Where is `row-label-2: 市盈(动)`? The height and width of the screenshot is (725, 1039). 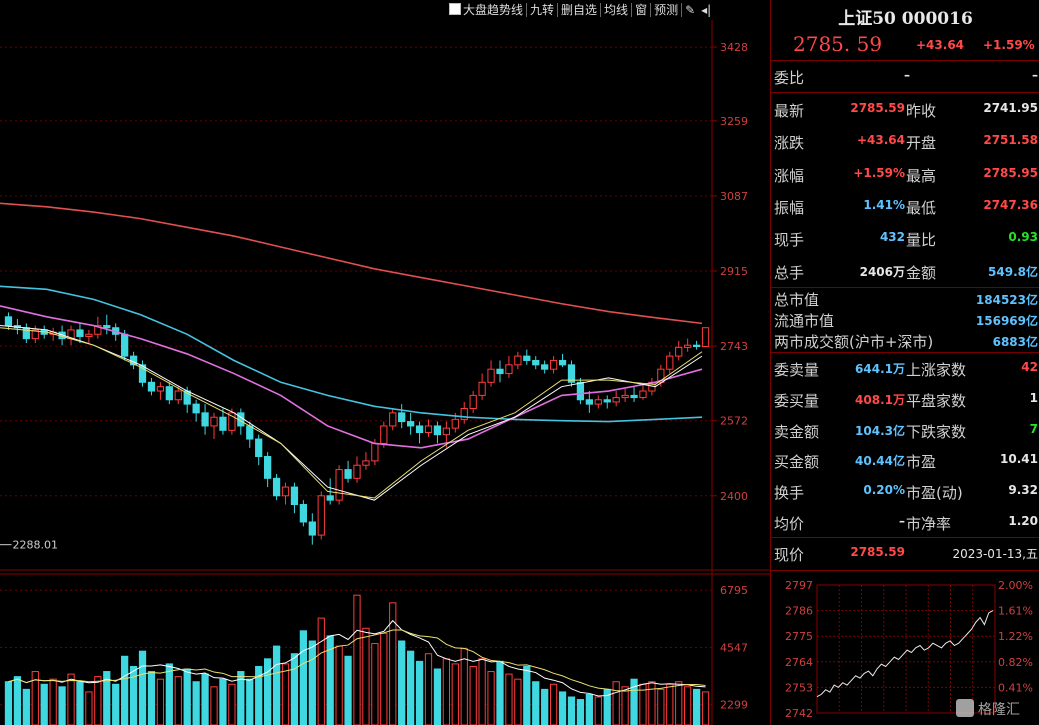 row-label-2: 市盈(动) is located at coordinates (934, 493).